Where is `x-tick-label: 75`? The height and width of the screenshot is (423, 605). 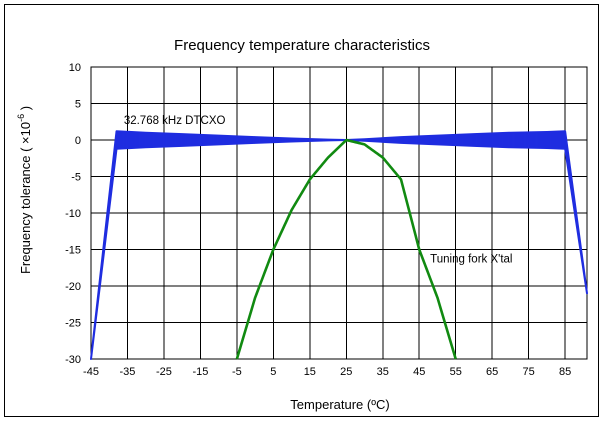 x-tick-label: 75 is located at coordinates (529, 372).